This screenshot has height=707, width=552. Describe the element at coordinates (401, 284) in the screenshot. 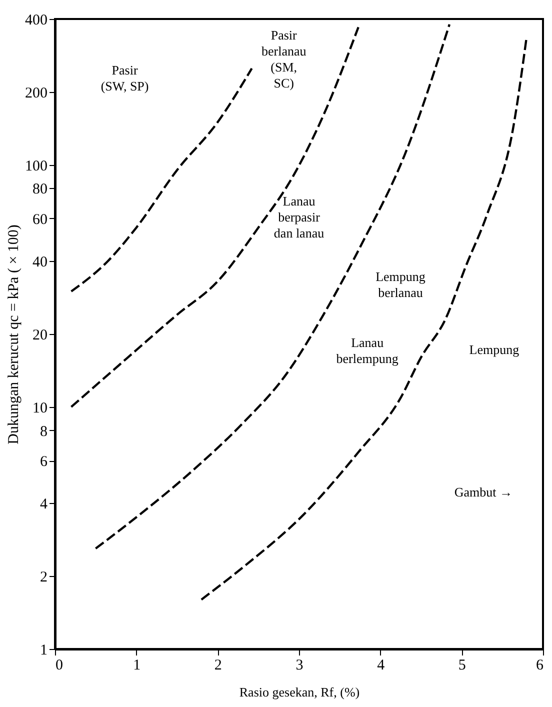

I see `annotation: Lempung berlanau` at that location.